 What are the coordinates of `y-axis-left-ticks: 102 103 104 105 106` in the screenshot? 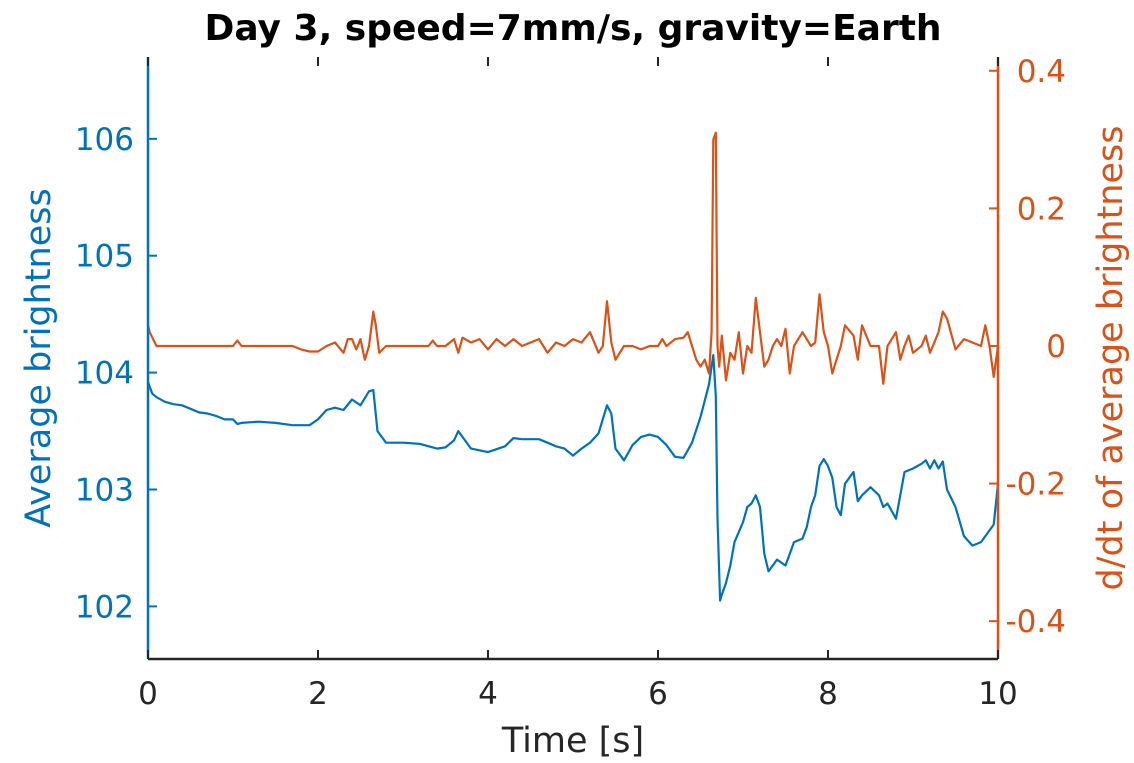 It's located at (116, 373).